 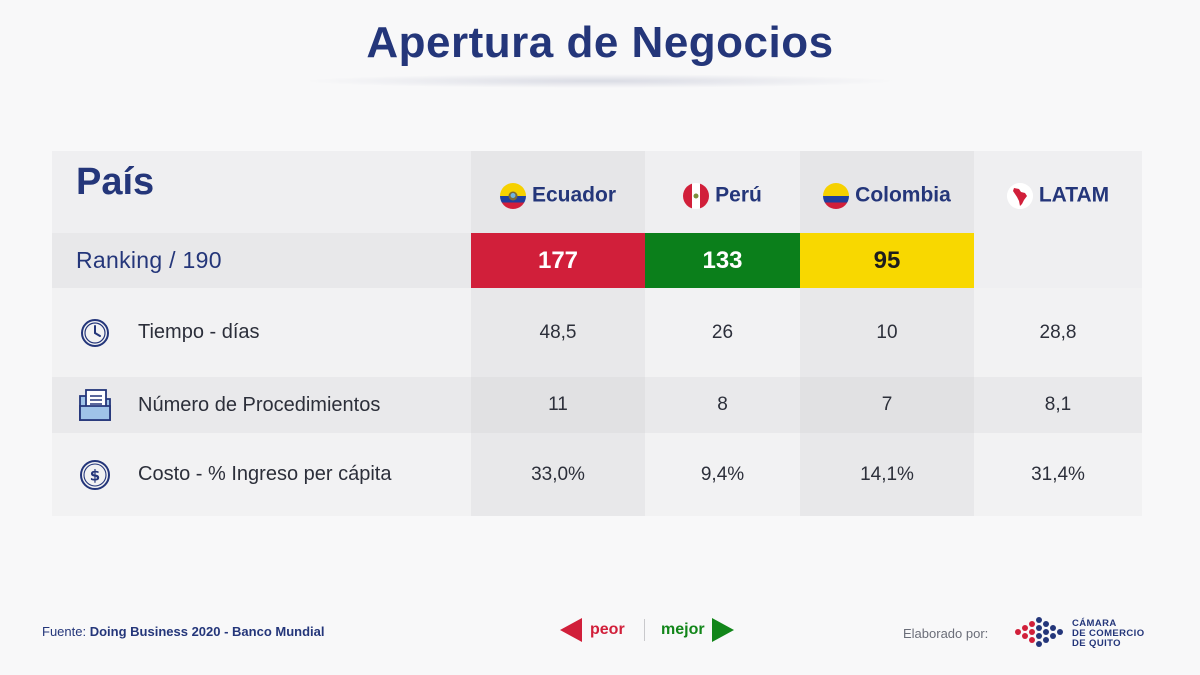 What do you see at coordinates (558, 474) in the screenshot?
I see `cell-ecuador: 33,0%` at bounding box center [558, 474].